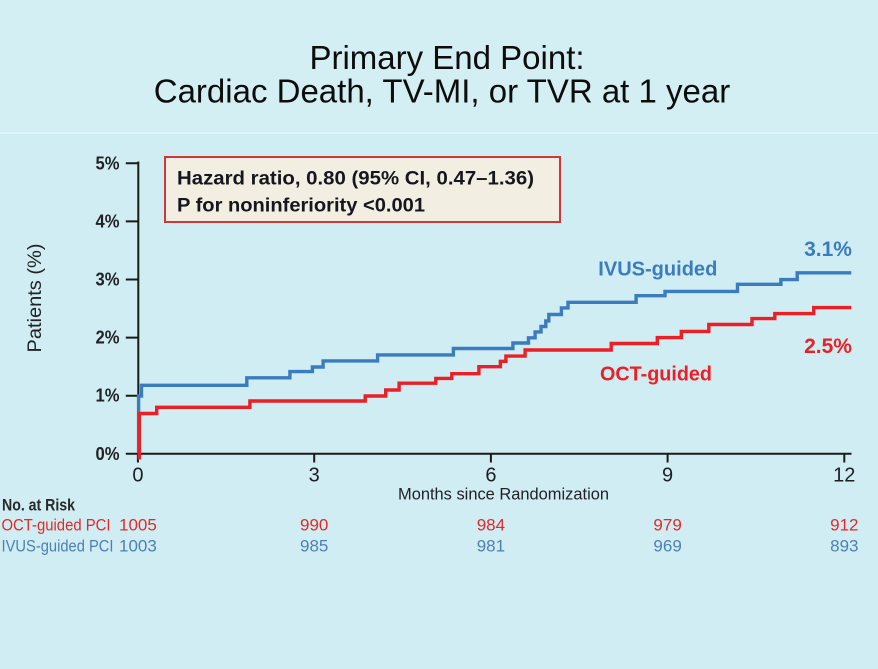 The image size is (878, 669). What do you see at coordinates (108, 162) in the screenshot?
I see `svg-text: 5%` at bounding box center [108, 162].